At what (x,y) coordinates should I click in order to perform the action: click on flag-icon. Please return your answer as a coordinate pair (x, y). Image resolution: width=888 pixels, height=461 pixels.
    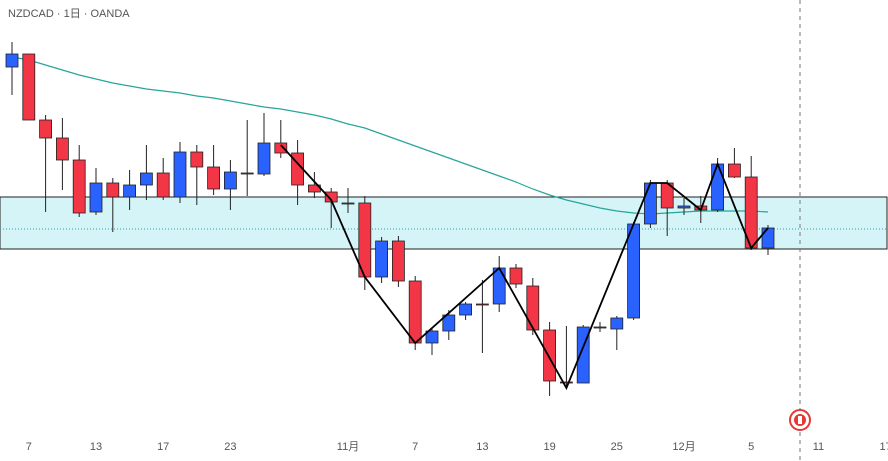
    Looking at the image, I should click on (800, 420).